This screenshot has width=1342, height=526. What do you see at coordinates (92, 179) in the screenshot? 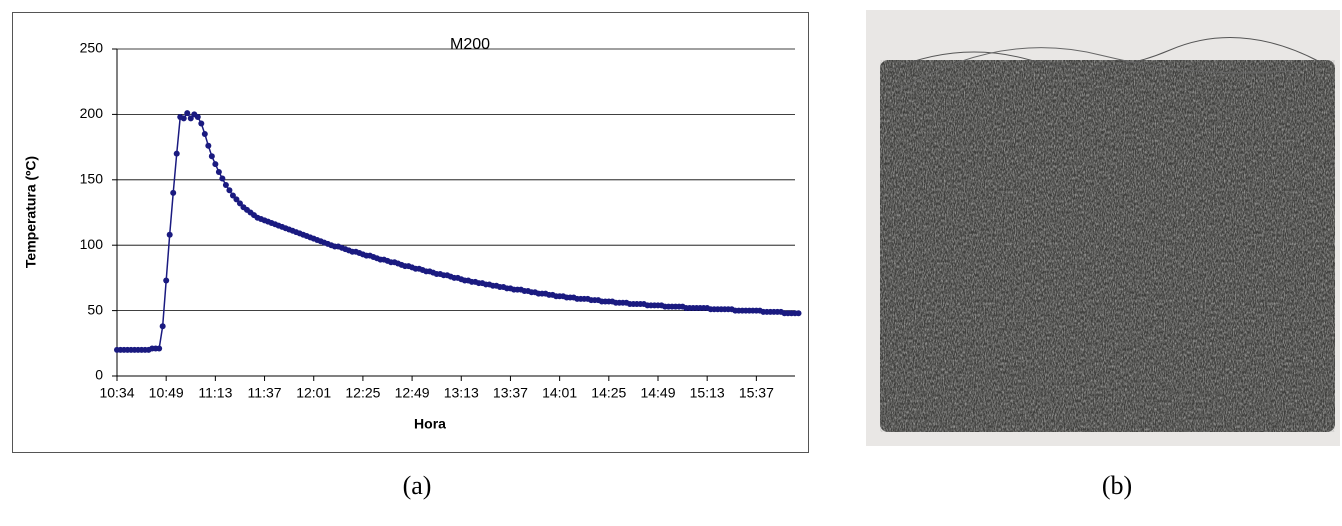
I see `y-tick-label: 150` at bounding box center [92, 179].